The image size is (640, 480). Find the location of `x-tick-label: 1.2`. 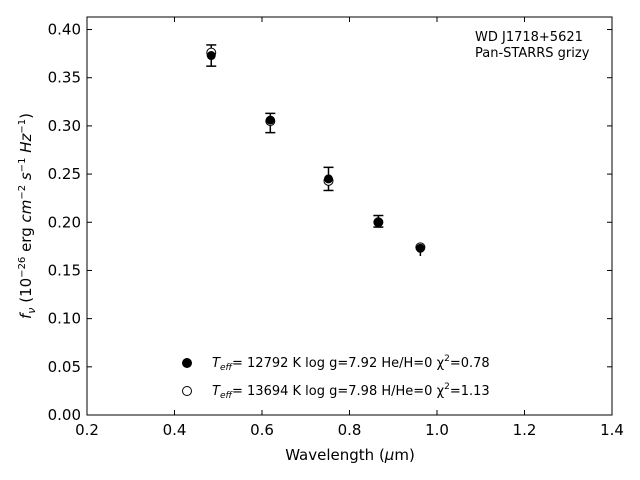

x-tick-label: 1.2 is located at coordinates (525, 430).